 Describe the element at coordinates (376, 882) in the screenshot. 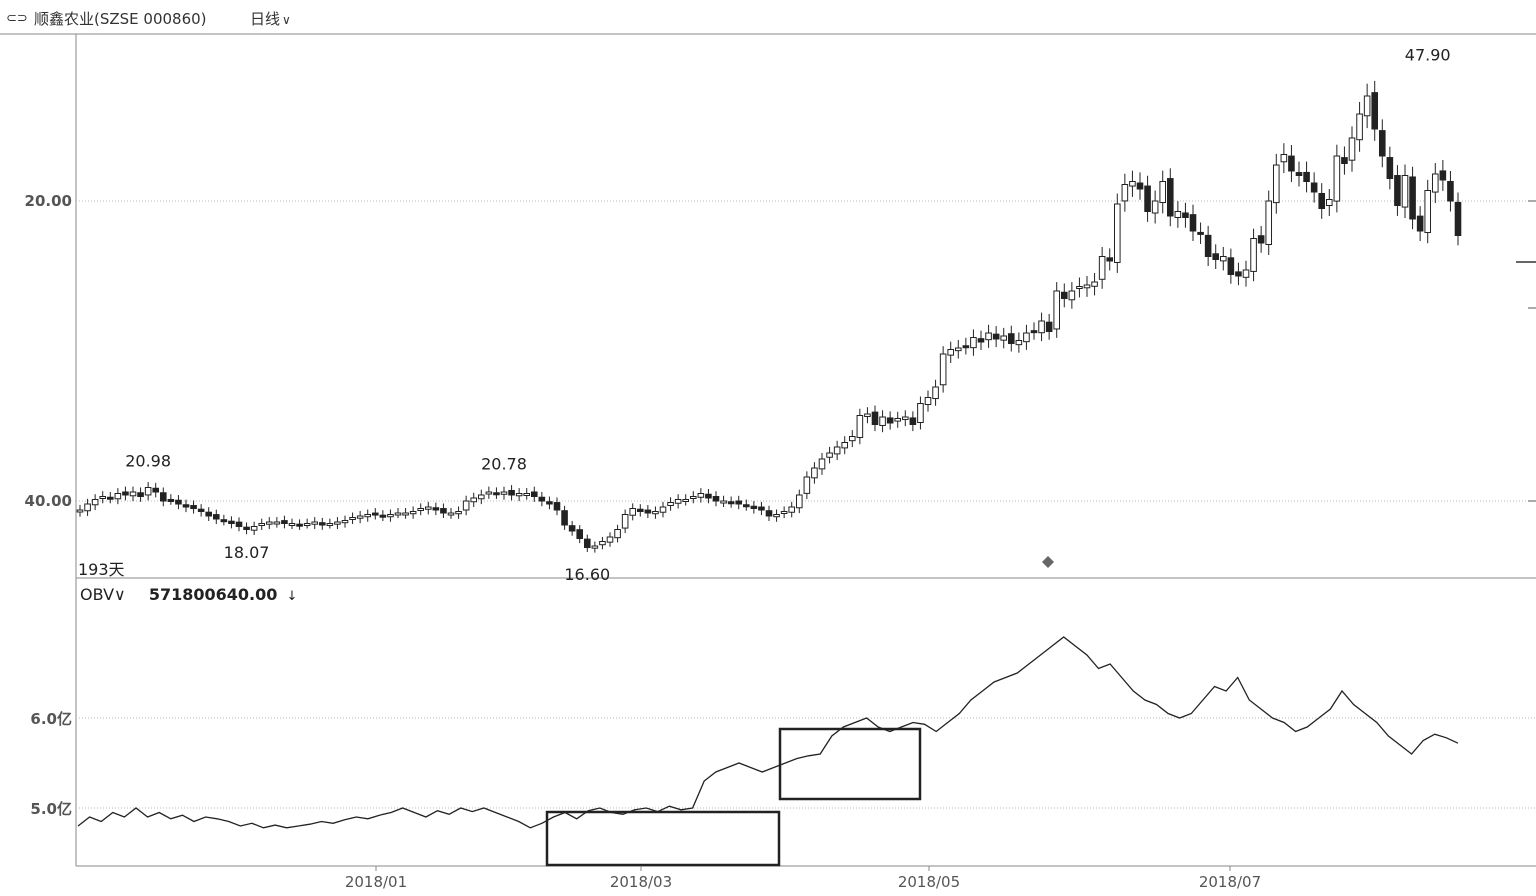

I see `x-tick-label: 2018/01` at that location.